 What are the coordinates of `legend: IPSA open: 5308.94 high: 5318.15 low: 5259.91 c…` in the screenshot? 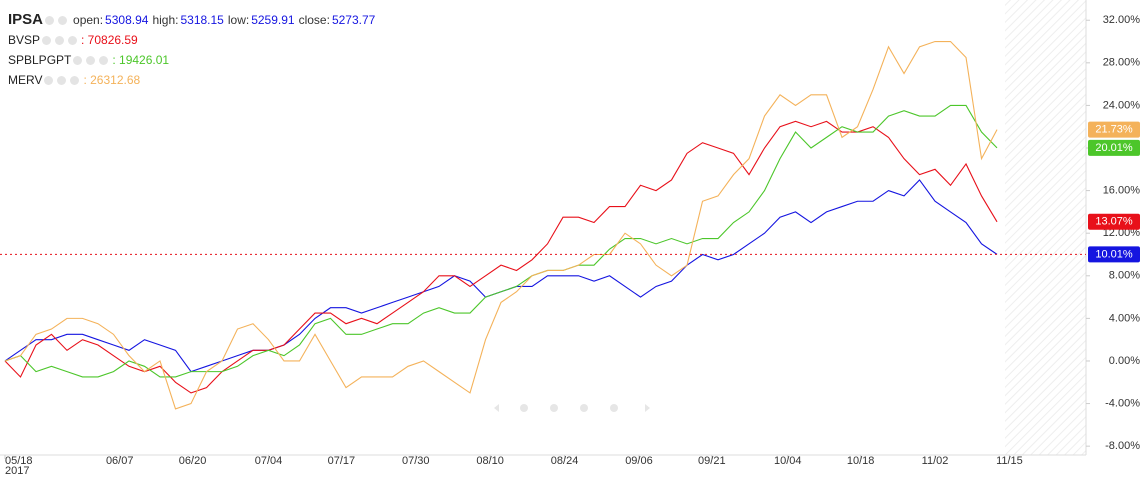 It's located at (191, 50).